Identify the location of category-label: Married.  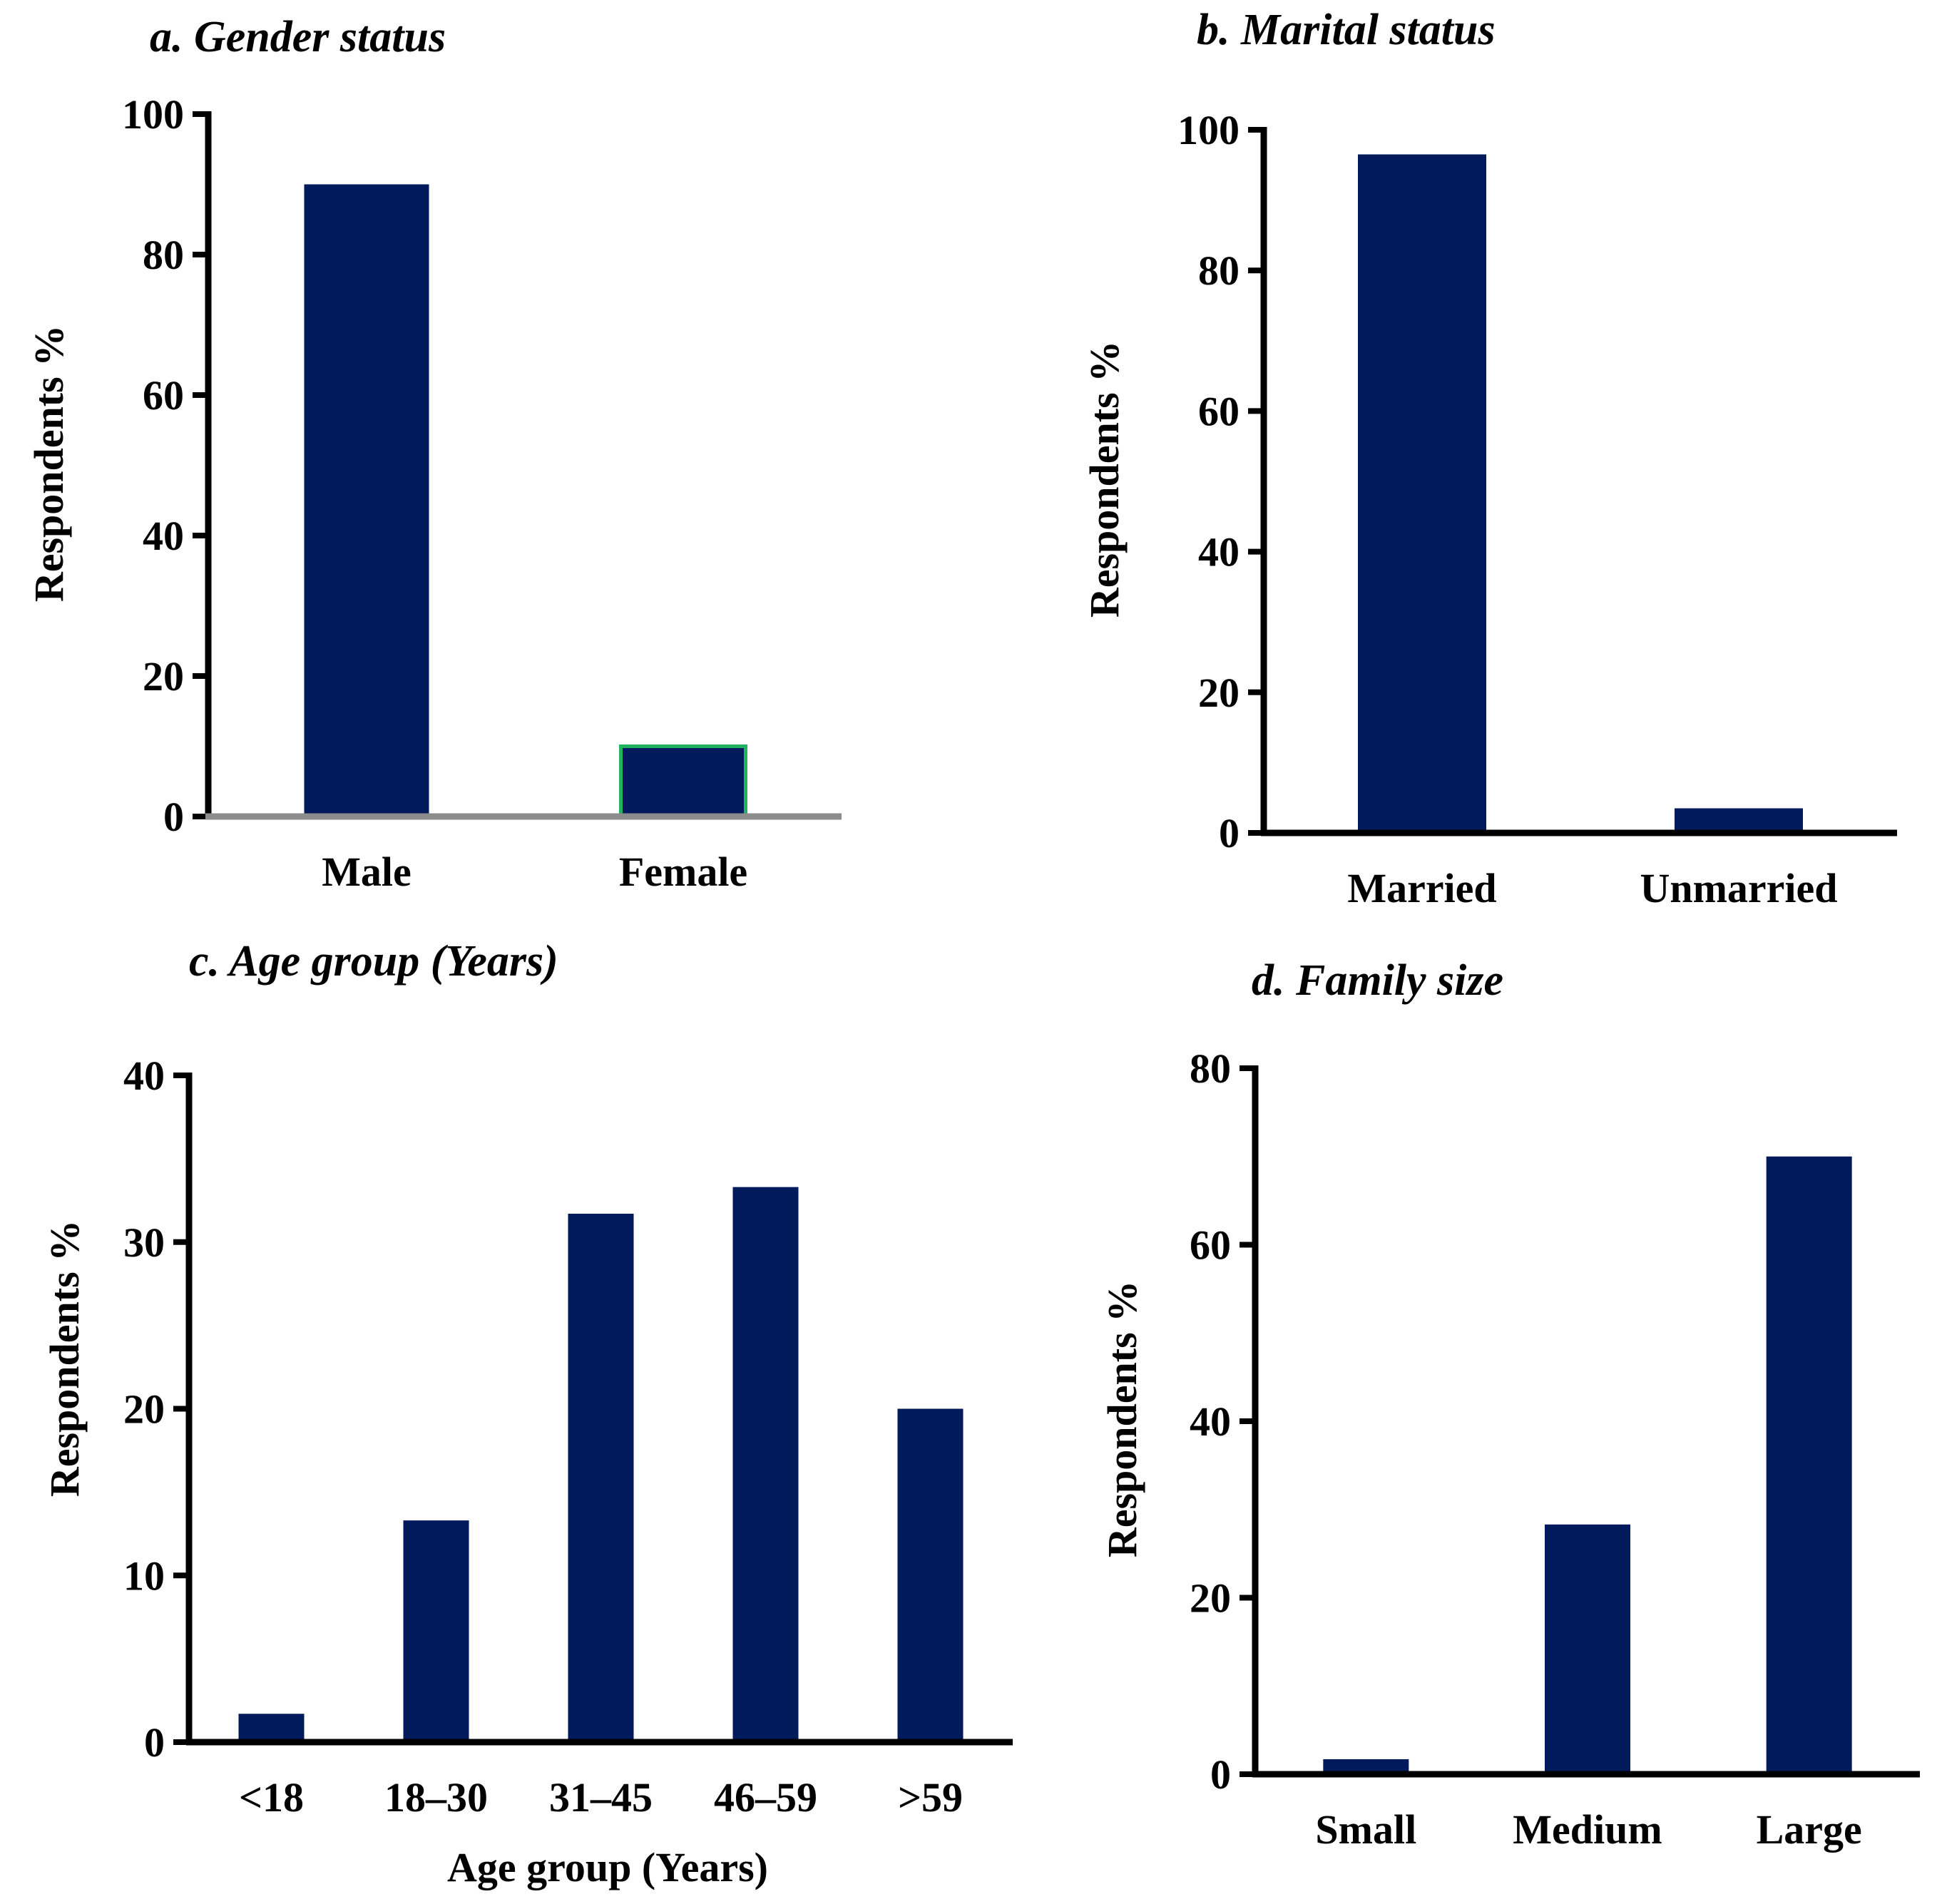
(1422, 888).